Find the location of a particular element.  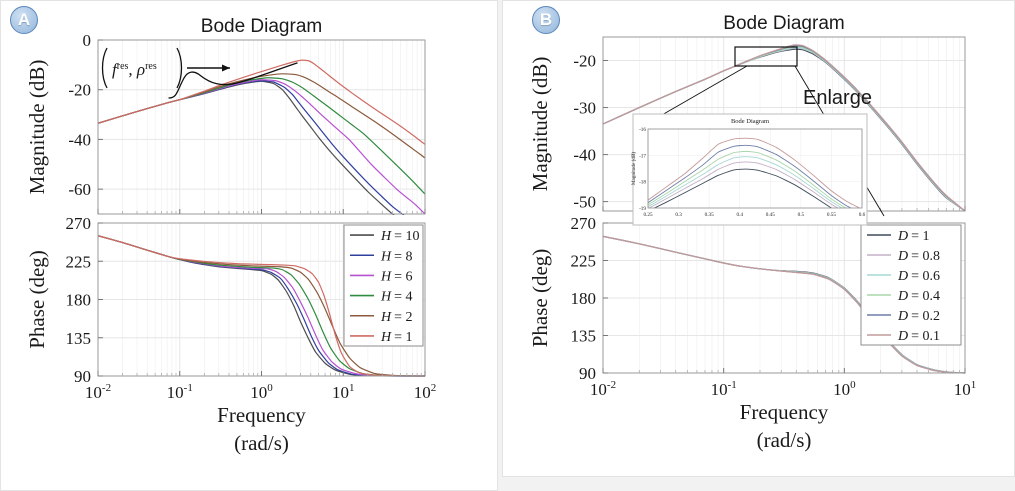

legend-label: D = 0.4 is located at coordinates (918, 296).